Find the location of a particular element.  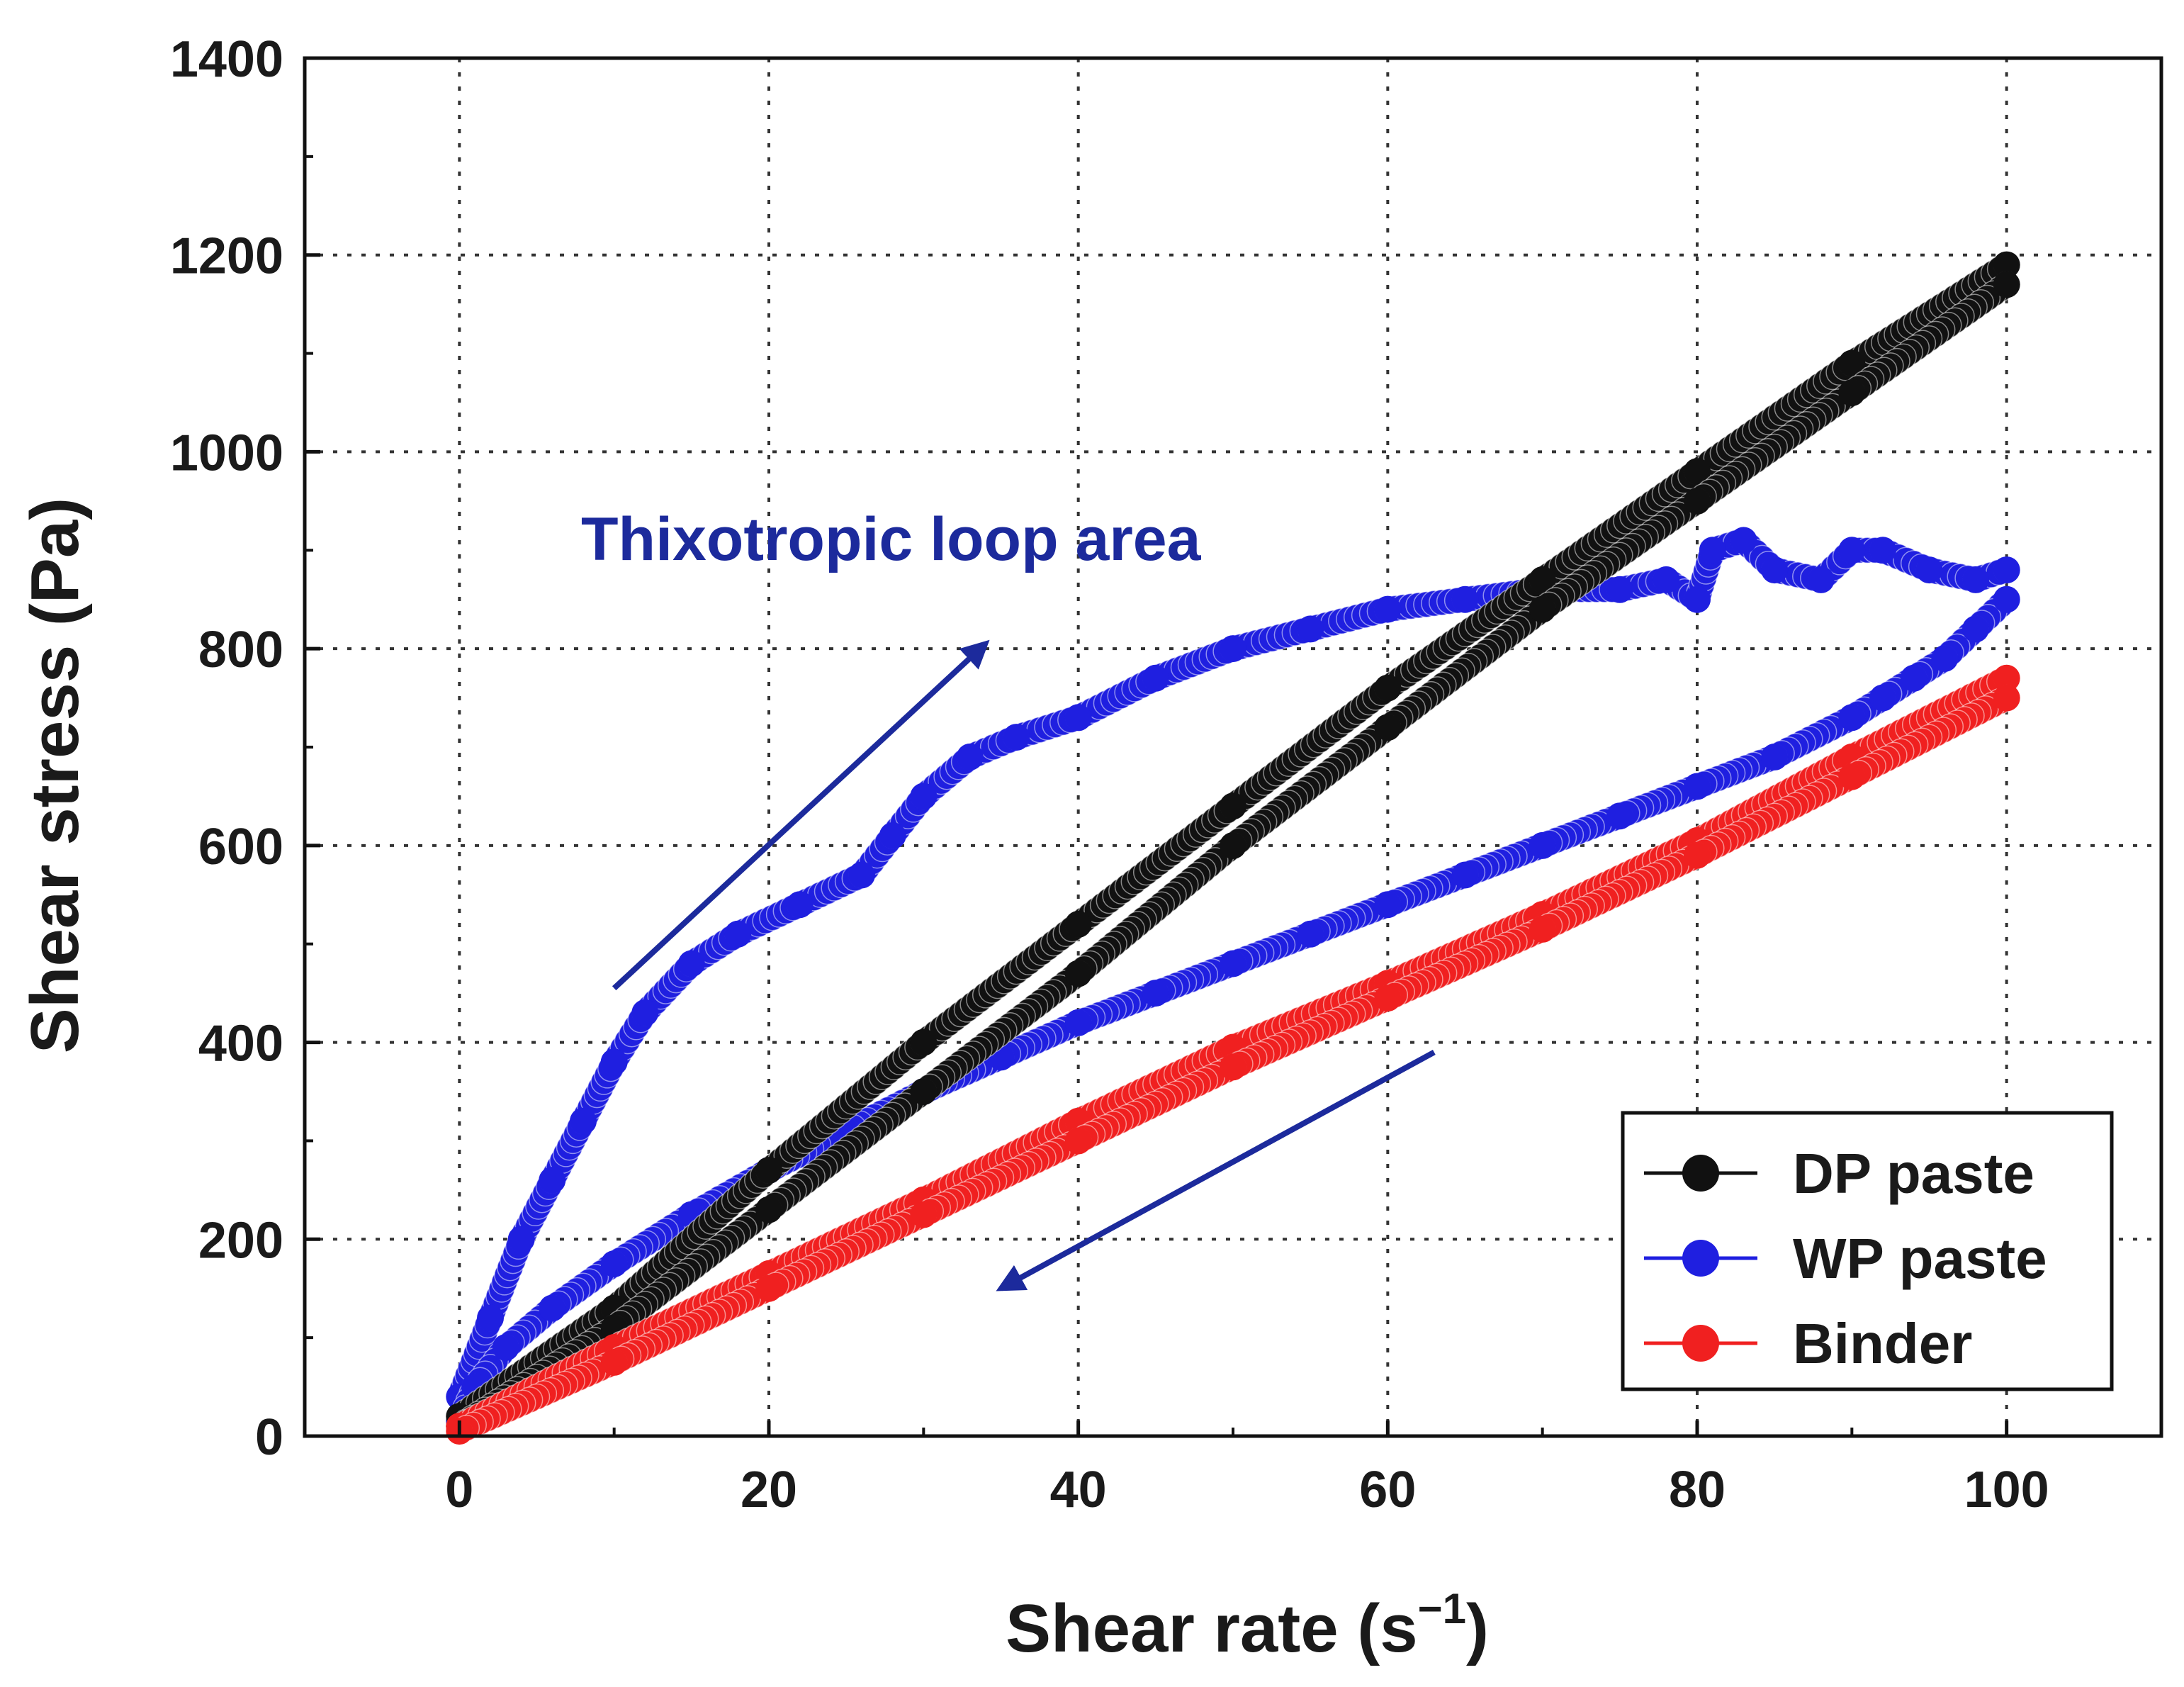

legend-label-2: Binder is located at coordinates (1882, 1343).